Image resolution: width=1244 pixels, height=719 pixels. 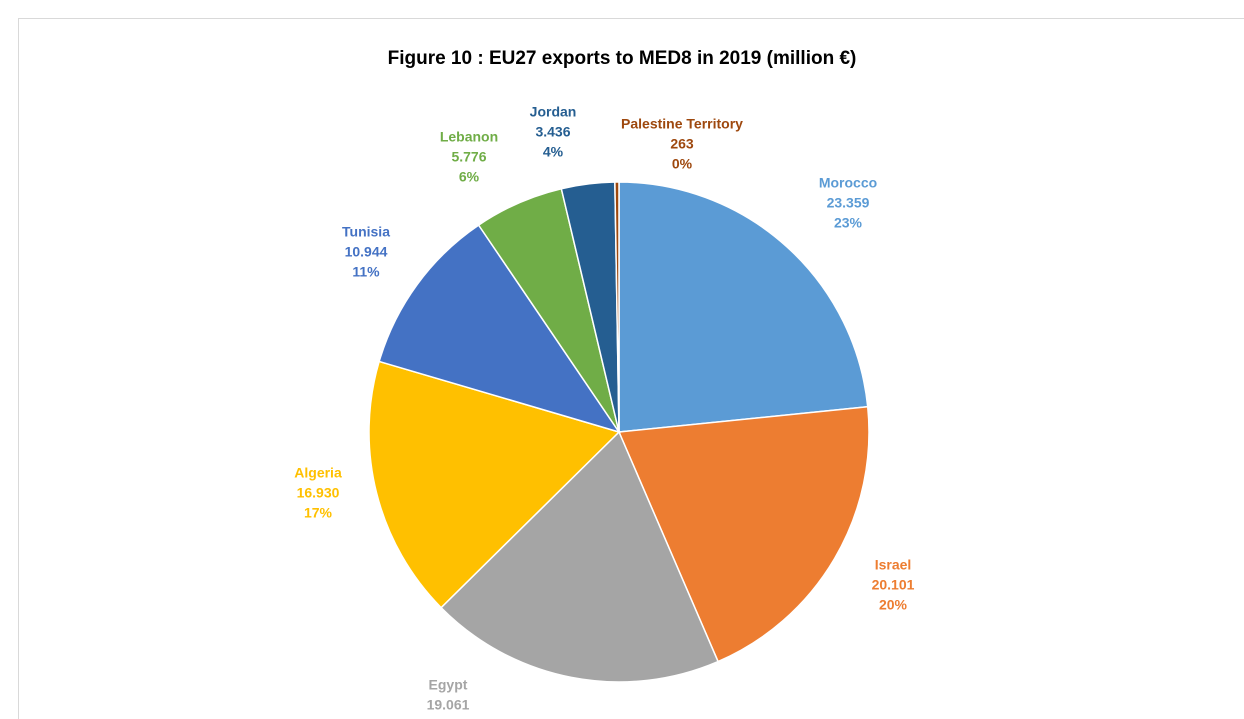 I want to click on slice-label: Tunisia, so click(x=366, y=232).